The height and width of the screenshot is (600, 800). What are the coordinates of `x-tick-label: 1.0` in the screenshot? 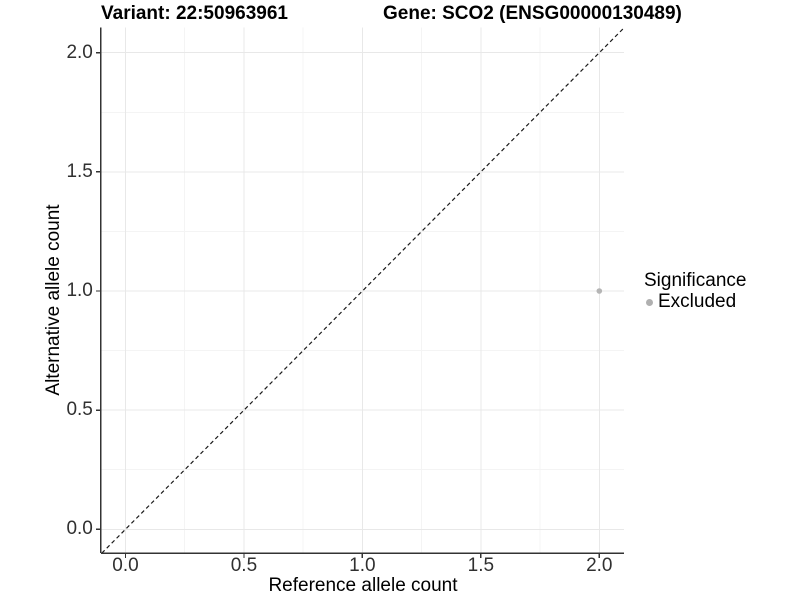 It's located at (362, 565).